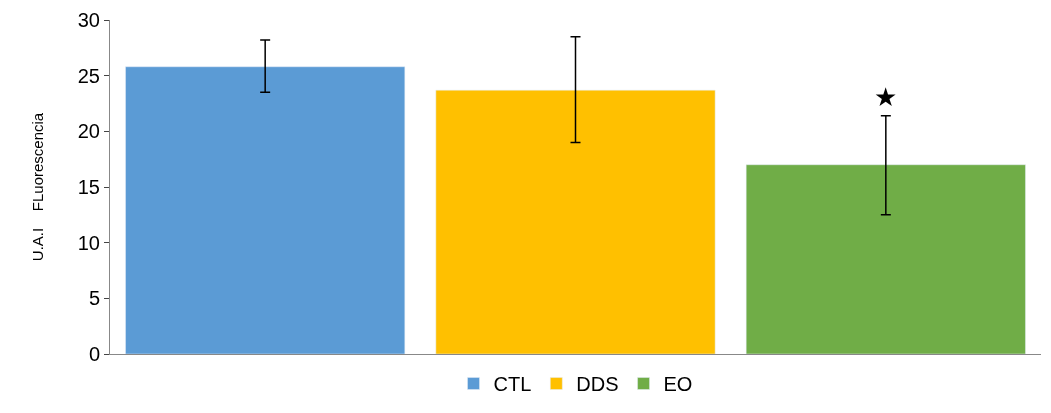  Describe the element at coordinates (88, 75) in the screenshot. I see `y-tick-label: 25` at that location.